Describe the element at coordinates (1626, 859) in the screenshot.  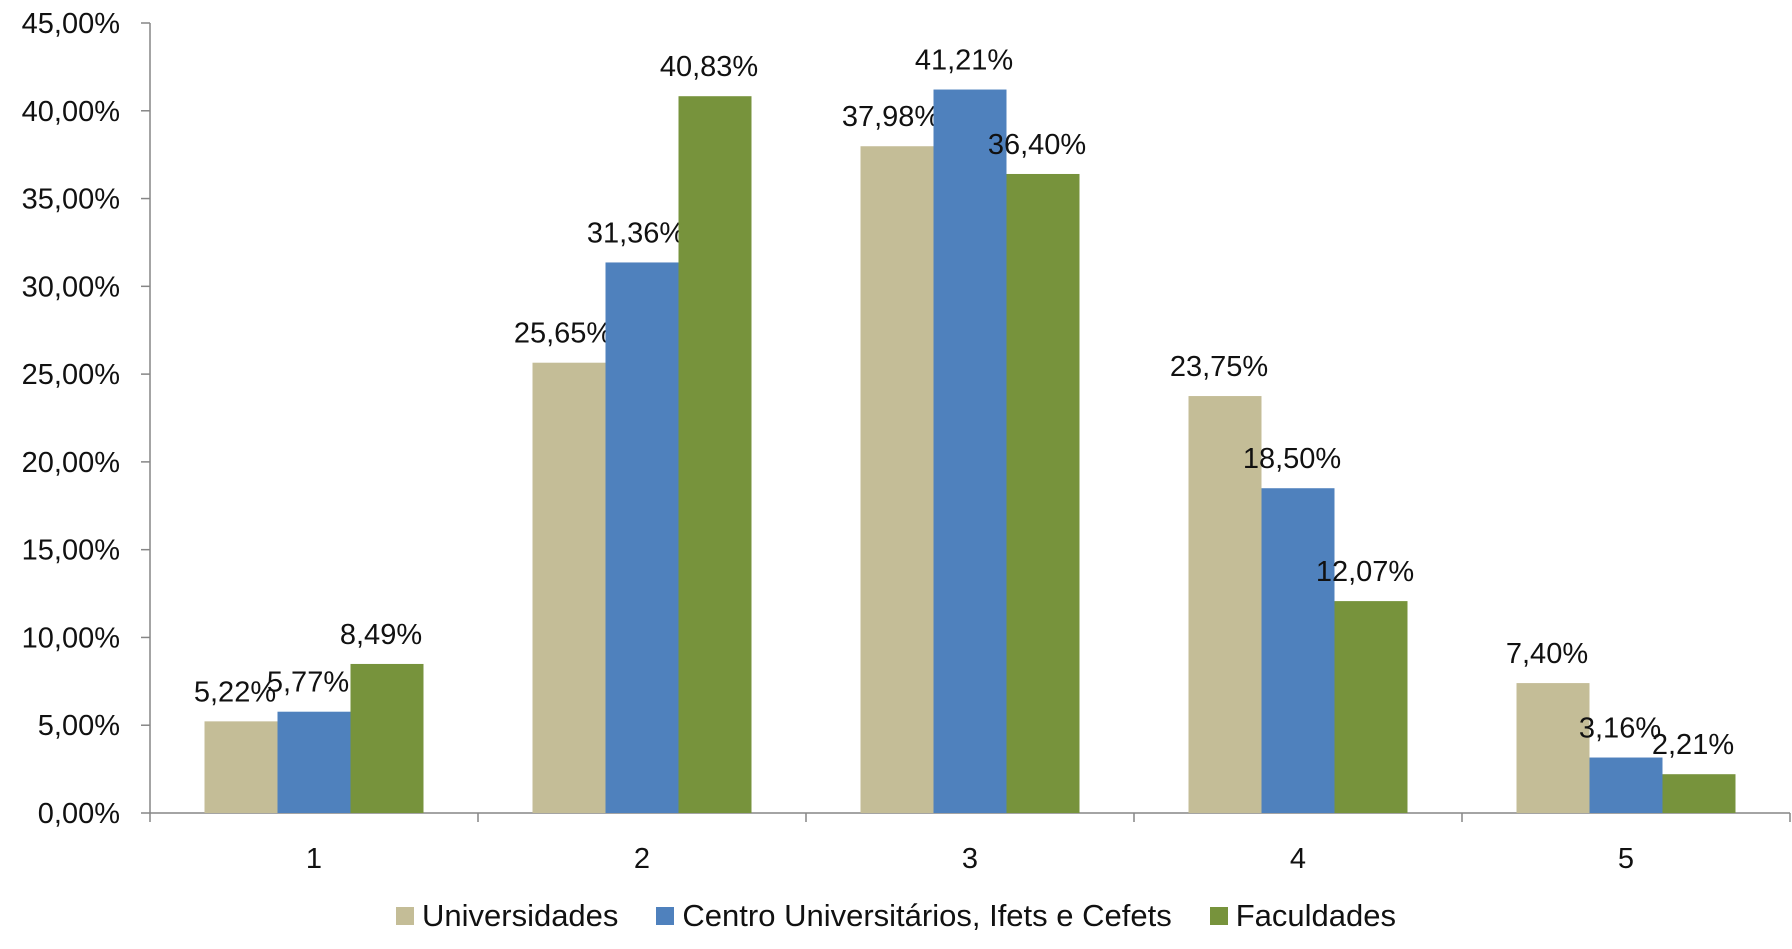
I see `x-tick-label: 5` at that location.